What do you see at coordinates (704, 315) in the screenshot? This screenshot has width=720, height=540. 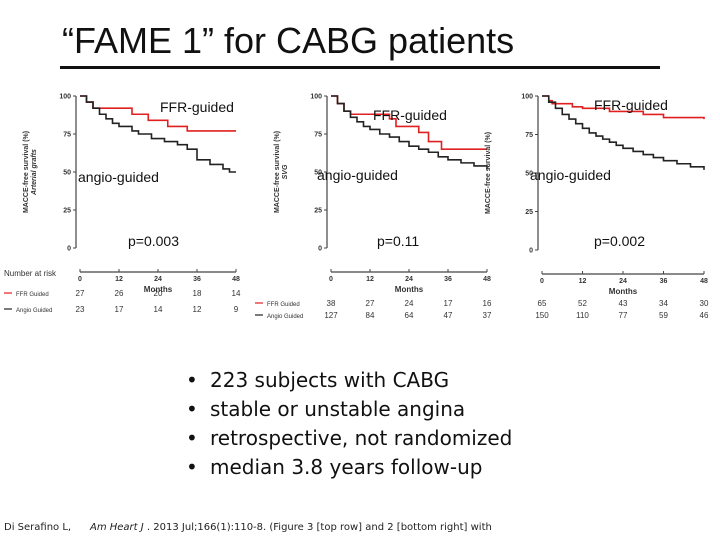 I see `risk-count: 46` at bounding box center [704, 315].